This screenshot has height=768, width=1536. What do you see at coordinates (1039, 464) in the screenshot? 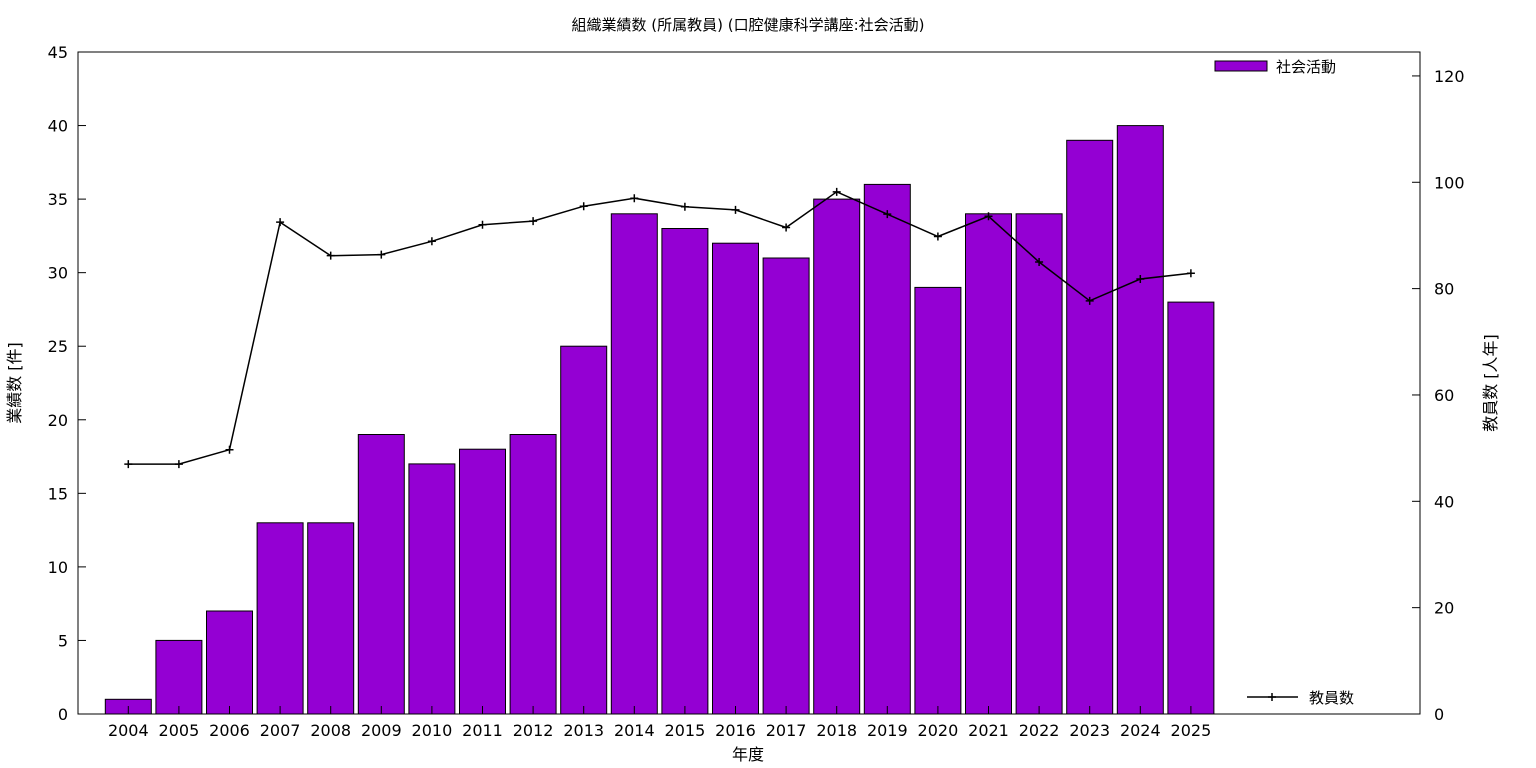
I see `bar-2022` at bounding box center [1039, 464].